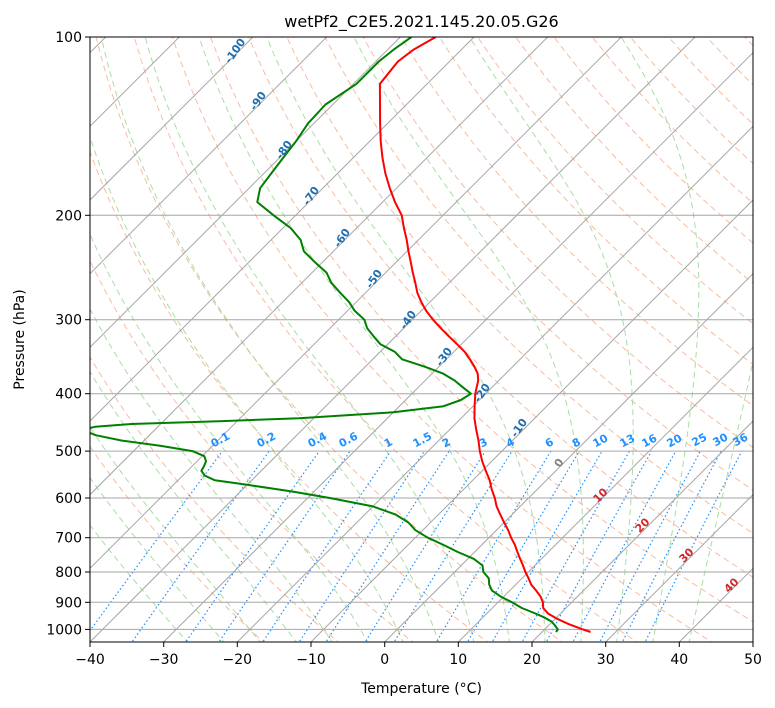 The height and width of the screenshot is (708, 775). I want to click on y-tick-label: 700, so click(68, 539).